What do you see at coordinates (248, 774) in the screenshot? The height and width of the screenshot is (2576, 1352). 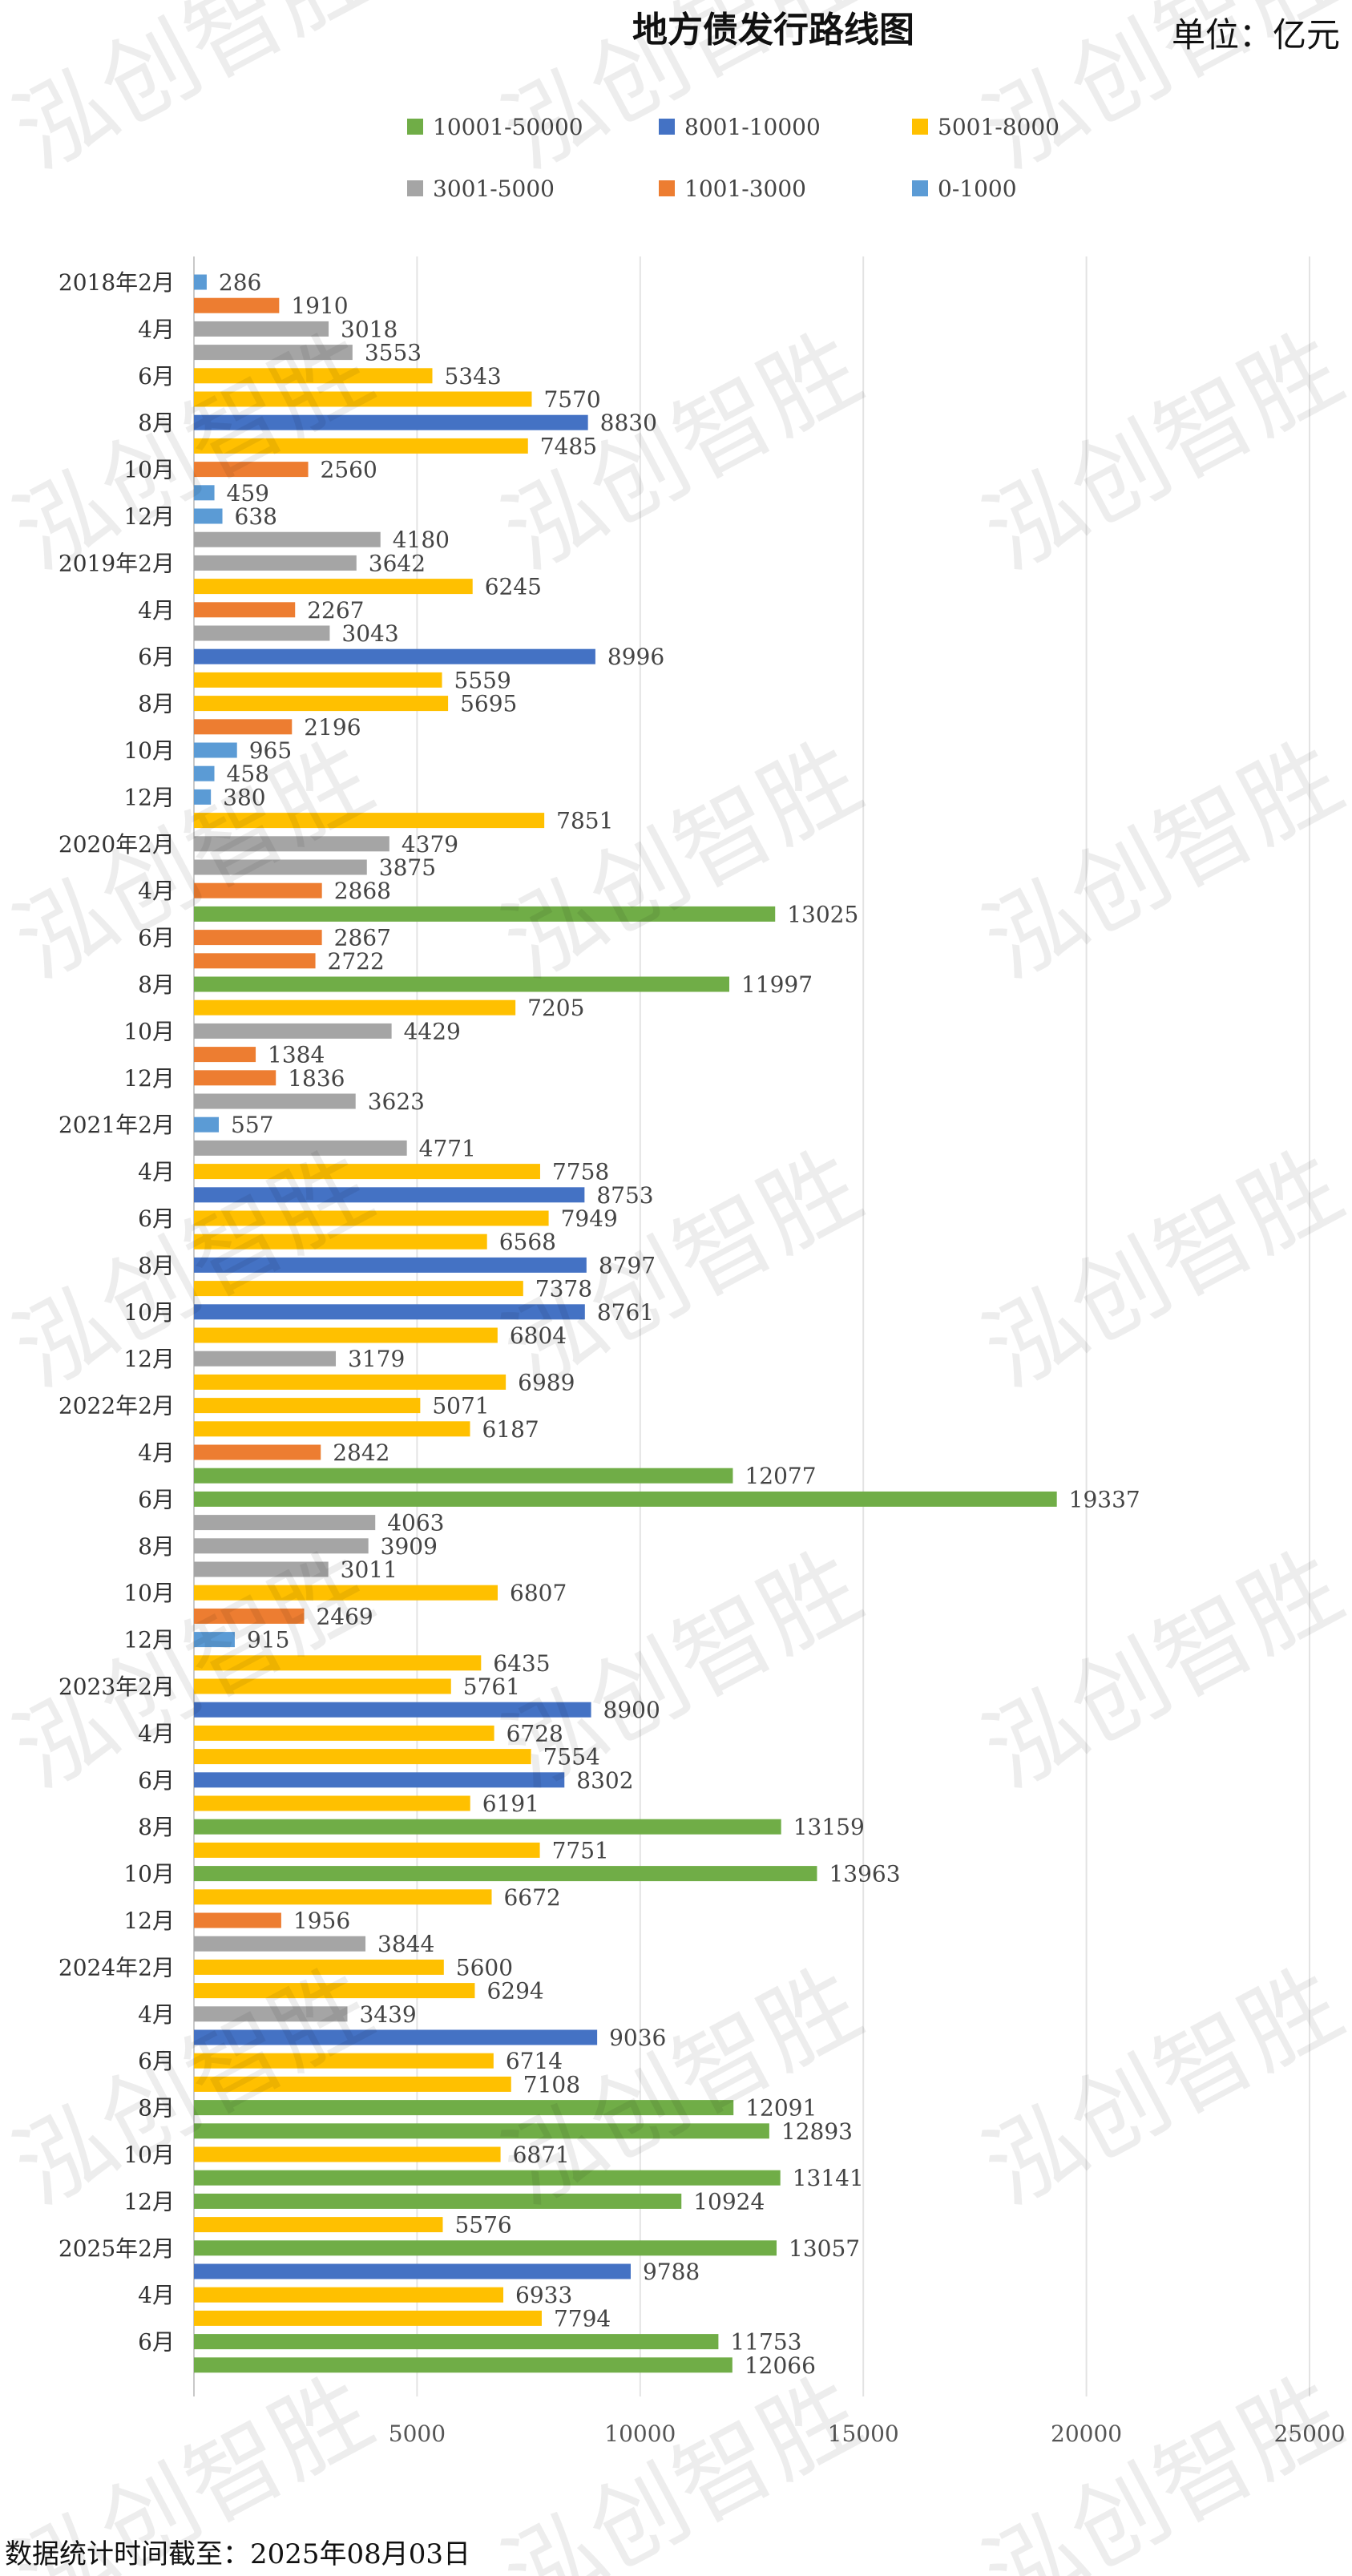 I see `value-label: 458` at bounding box center [248, 774].